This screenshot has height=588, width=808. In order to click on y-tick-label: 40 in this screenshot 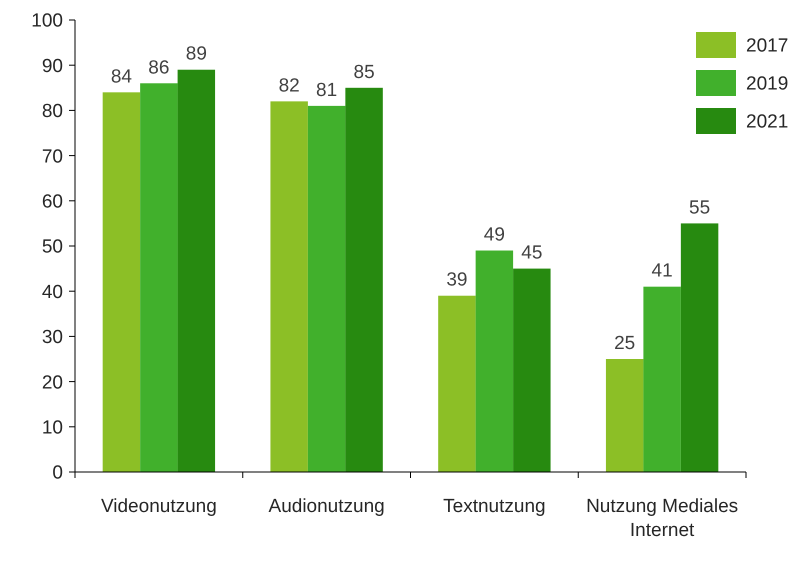, I will do `click(52, 292)`.